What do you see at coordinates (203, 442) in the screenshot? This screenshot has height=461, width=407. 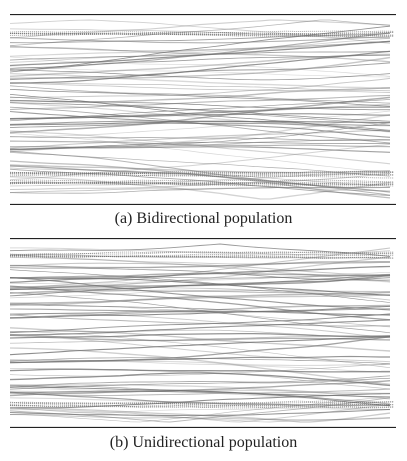 I see `caption-unidirectional: (b) Unidirectional population` at bounding box center [203, 442].